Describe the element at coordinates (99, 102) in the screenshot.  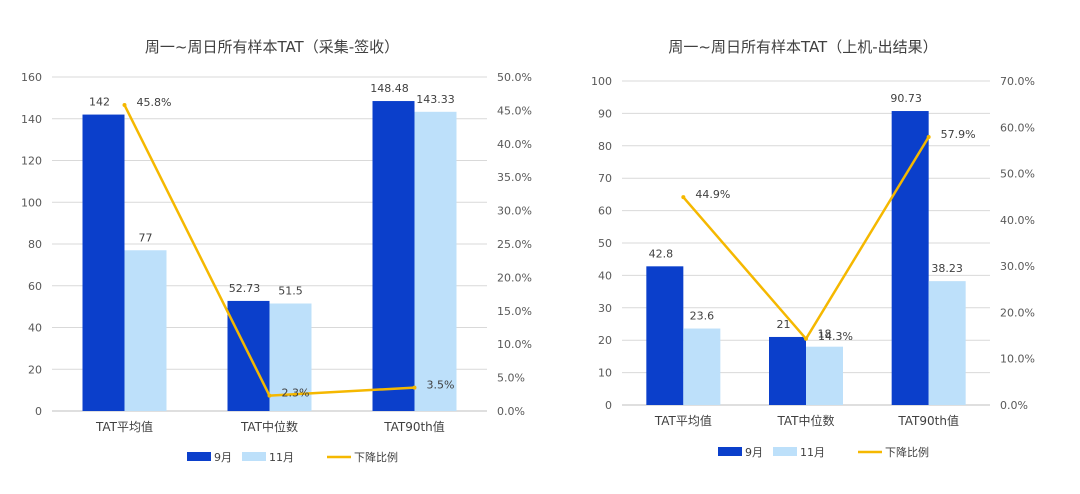
I see `bar-data-label: 142` at that location.